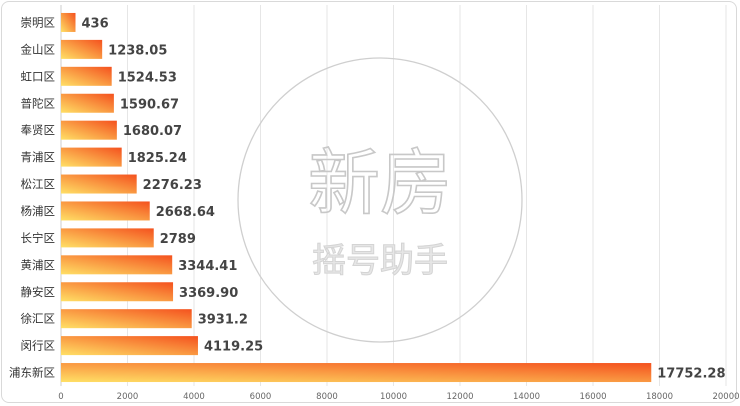 This screenshot has width=740, height=406. I want to click on x-tick-label: 8000, so click(327, 397).